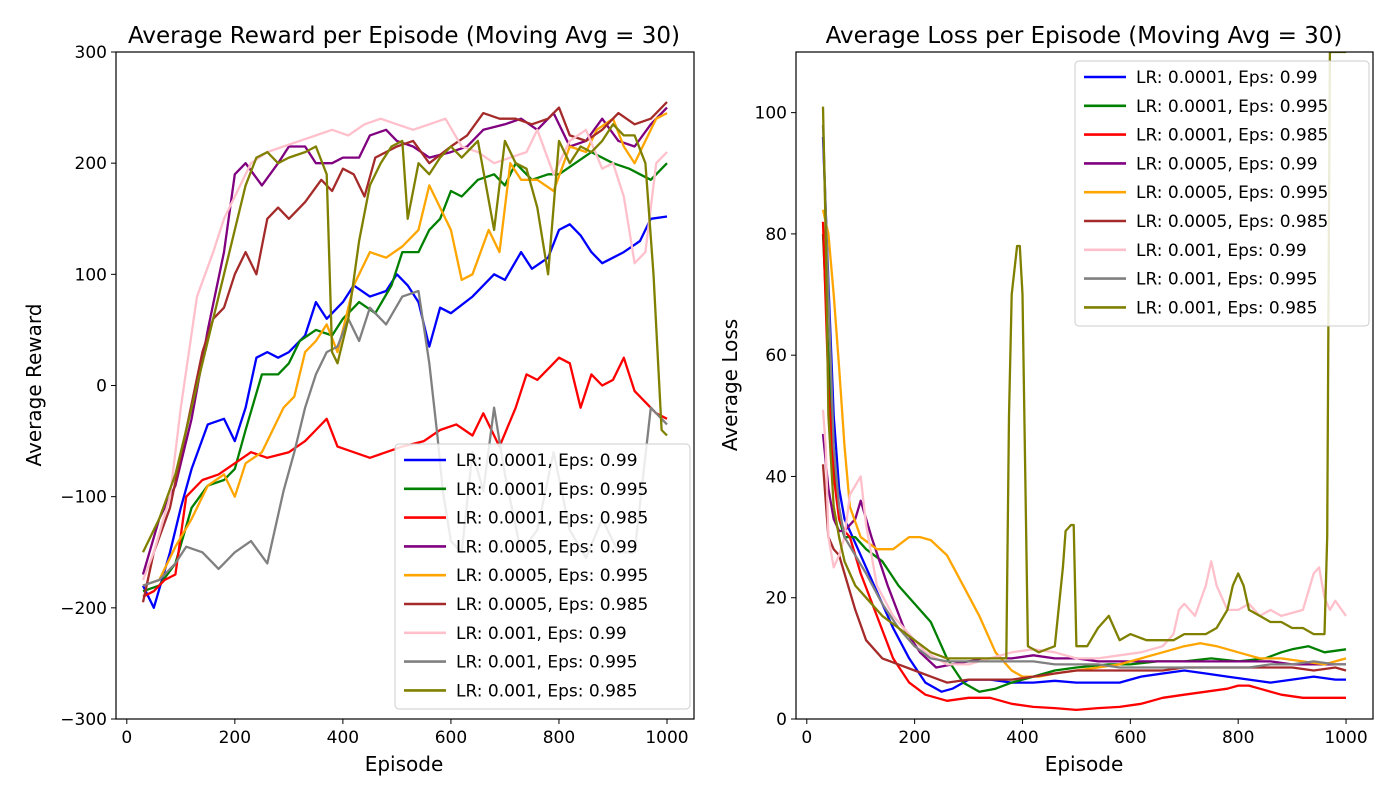  What do you see at coordinates (806, 738) in the screenshot?
I see `loss-x-tick-label: 0` at bounding box center [806, 738].